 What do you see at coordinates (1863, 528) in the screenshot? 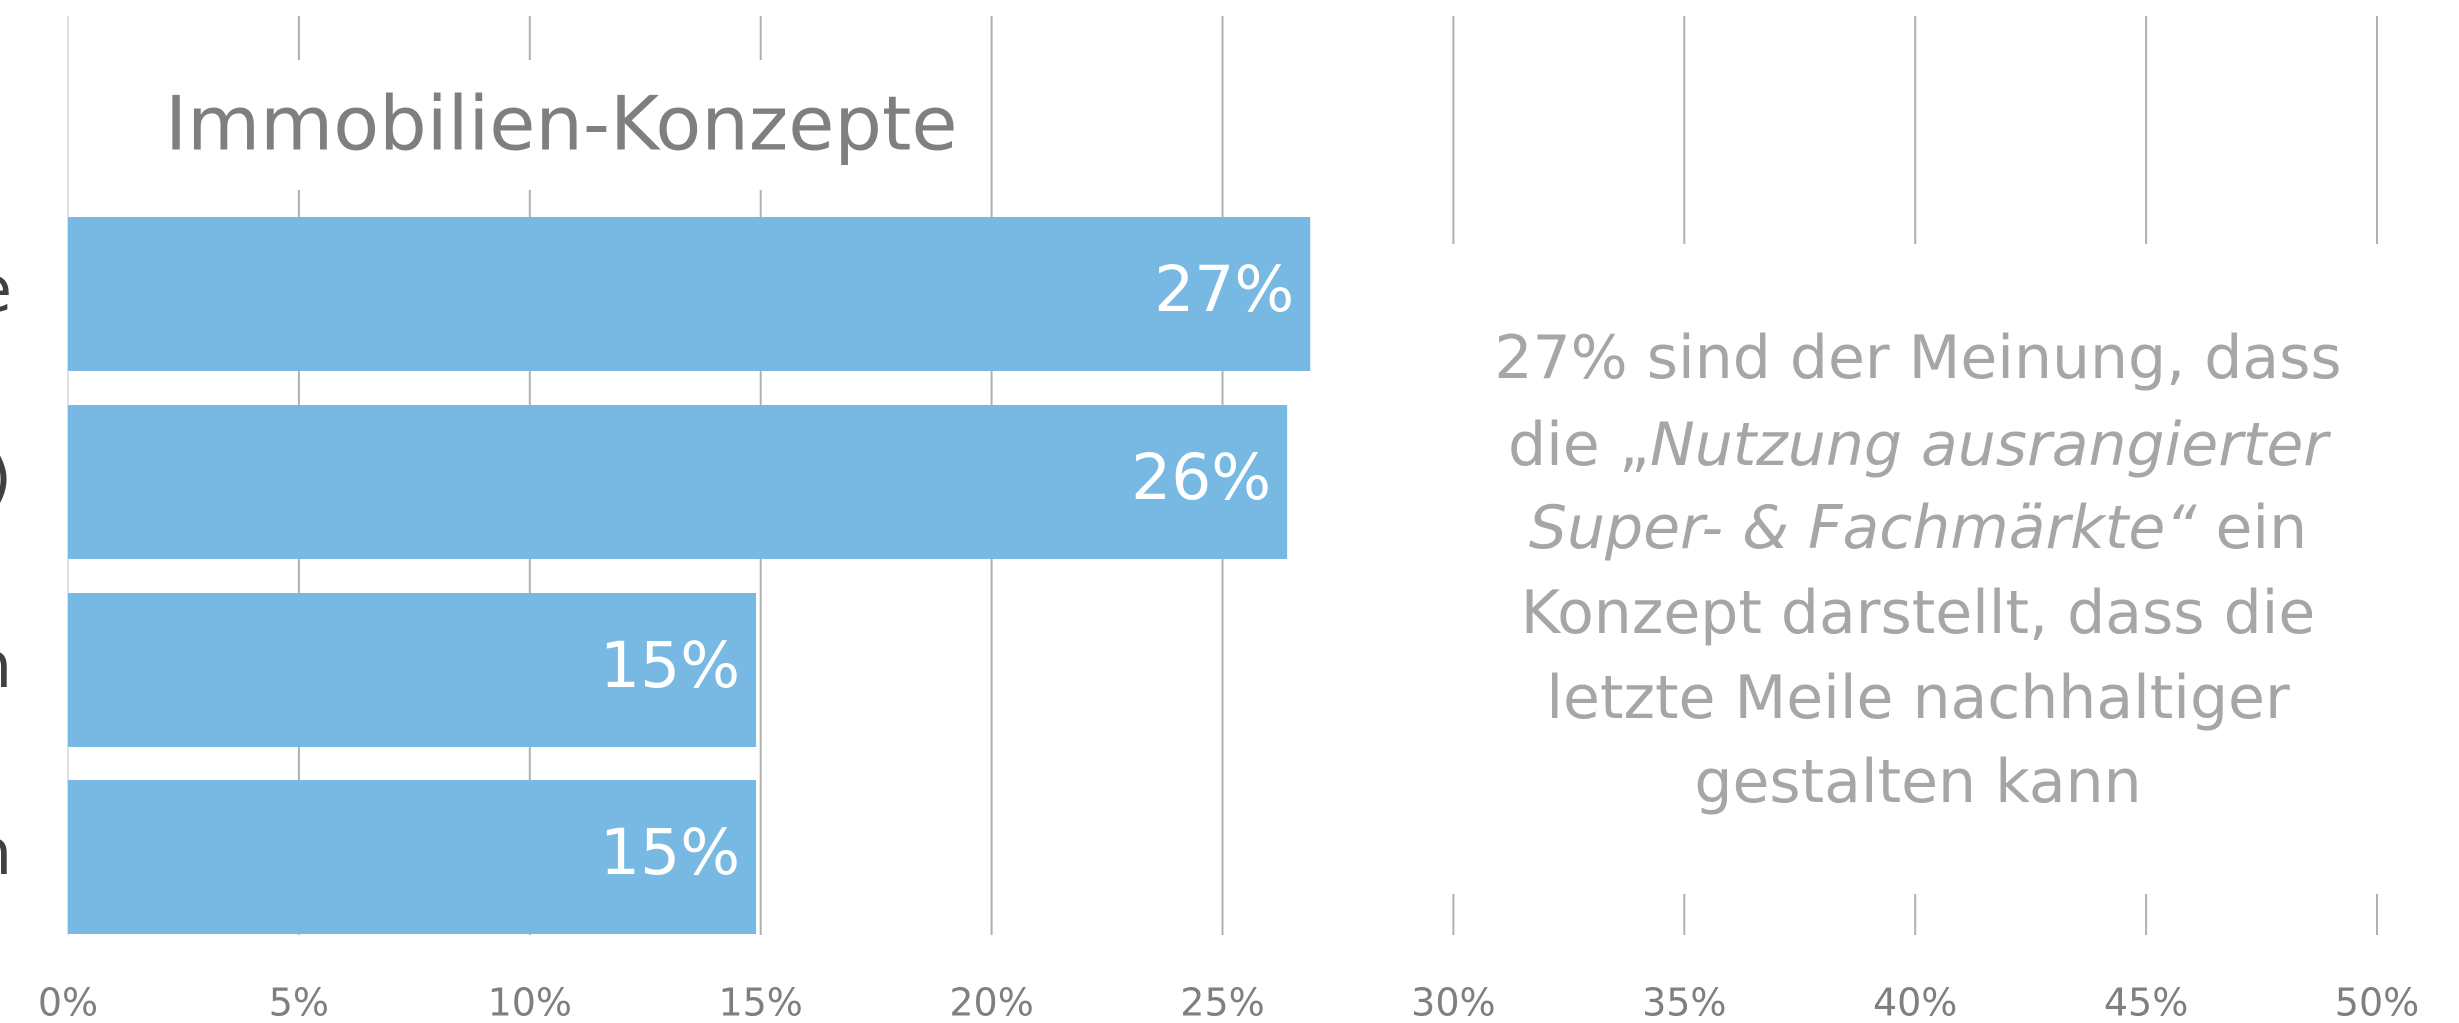
I see `annotation-text: Super- & Fachmärkte“` at bounding box center [1863, 528].